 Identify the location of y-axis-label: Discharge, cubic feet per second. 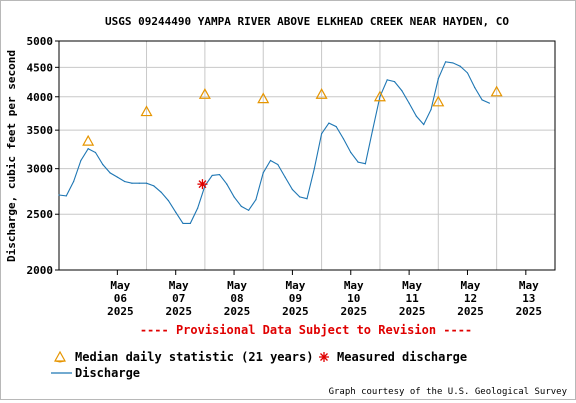
(11, 156).